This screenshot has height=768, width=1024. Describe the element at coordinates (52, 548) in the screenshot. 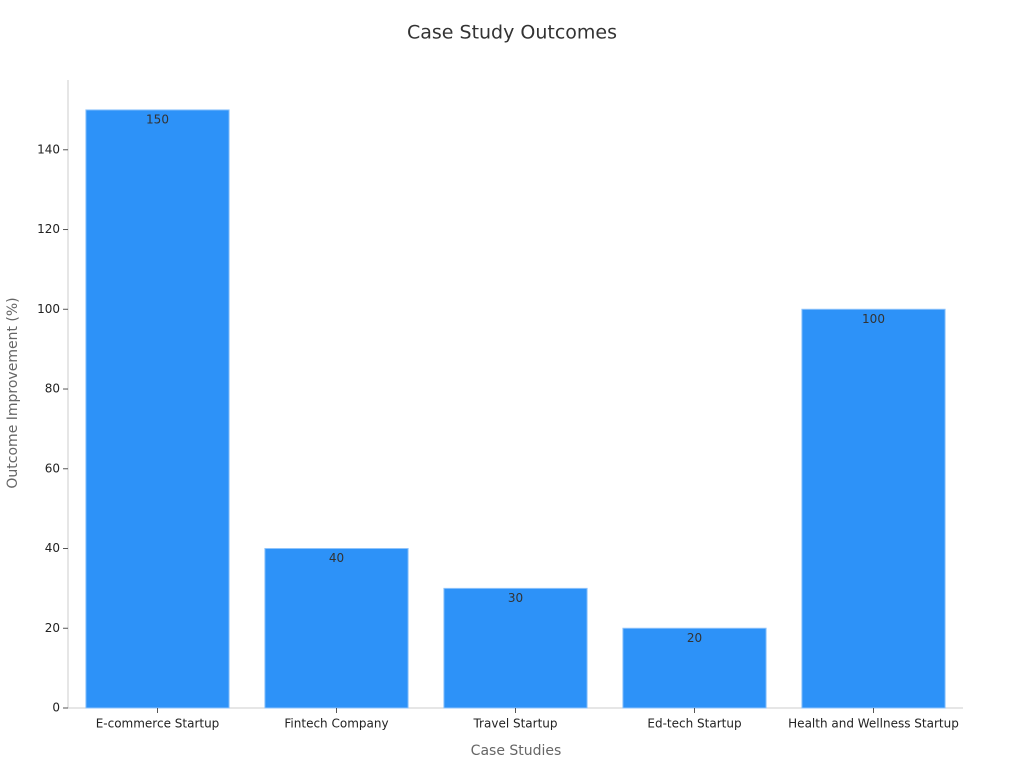

I see `y-tick-label: 40` at that location.